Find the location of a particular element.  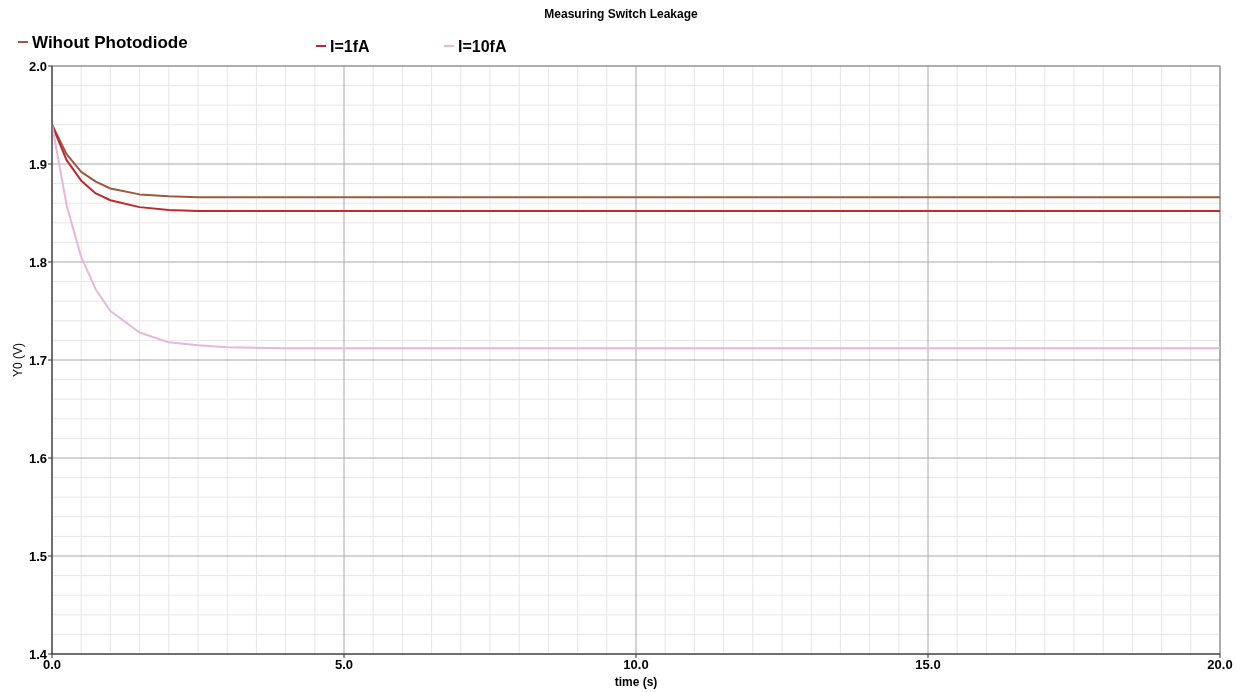

y-tick-label: 1.7 is located at coordinates (37, 360).